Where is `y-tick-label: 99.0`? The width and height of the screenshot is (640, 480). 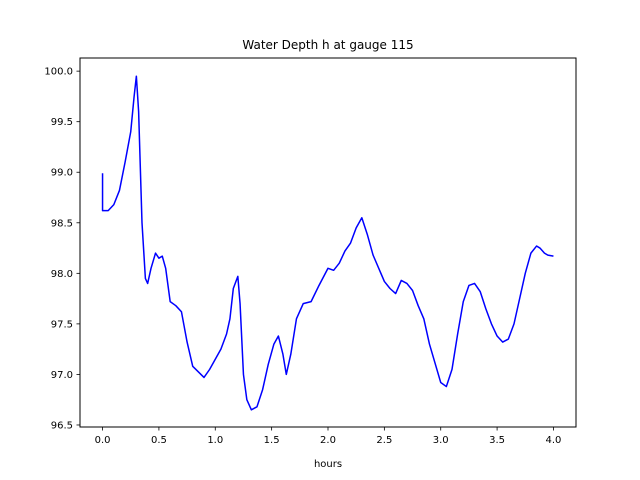 y-tick-label: 99.0 is located at coordinates (62, 173).